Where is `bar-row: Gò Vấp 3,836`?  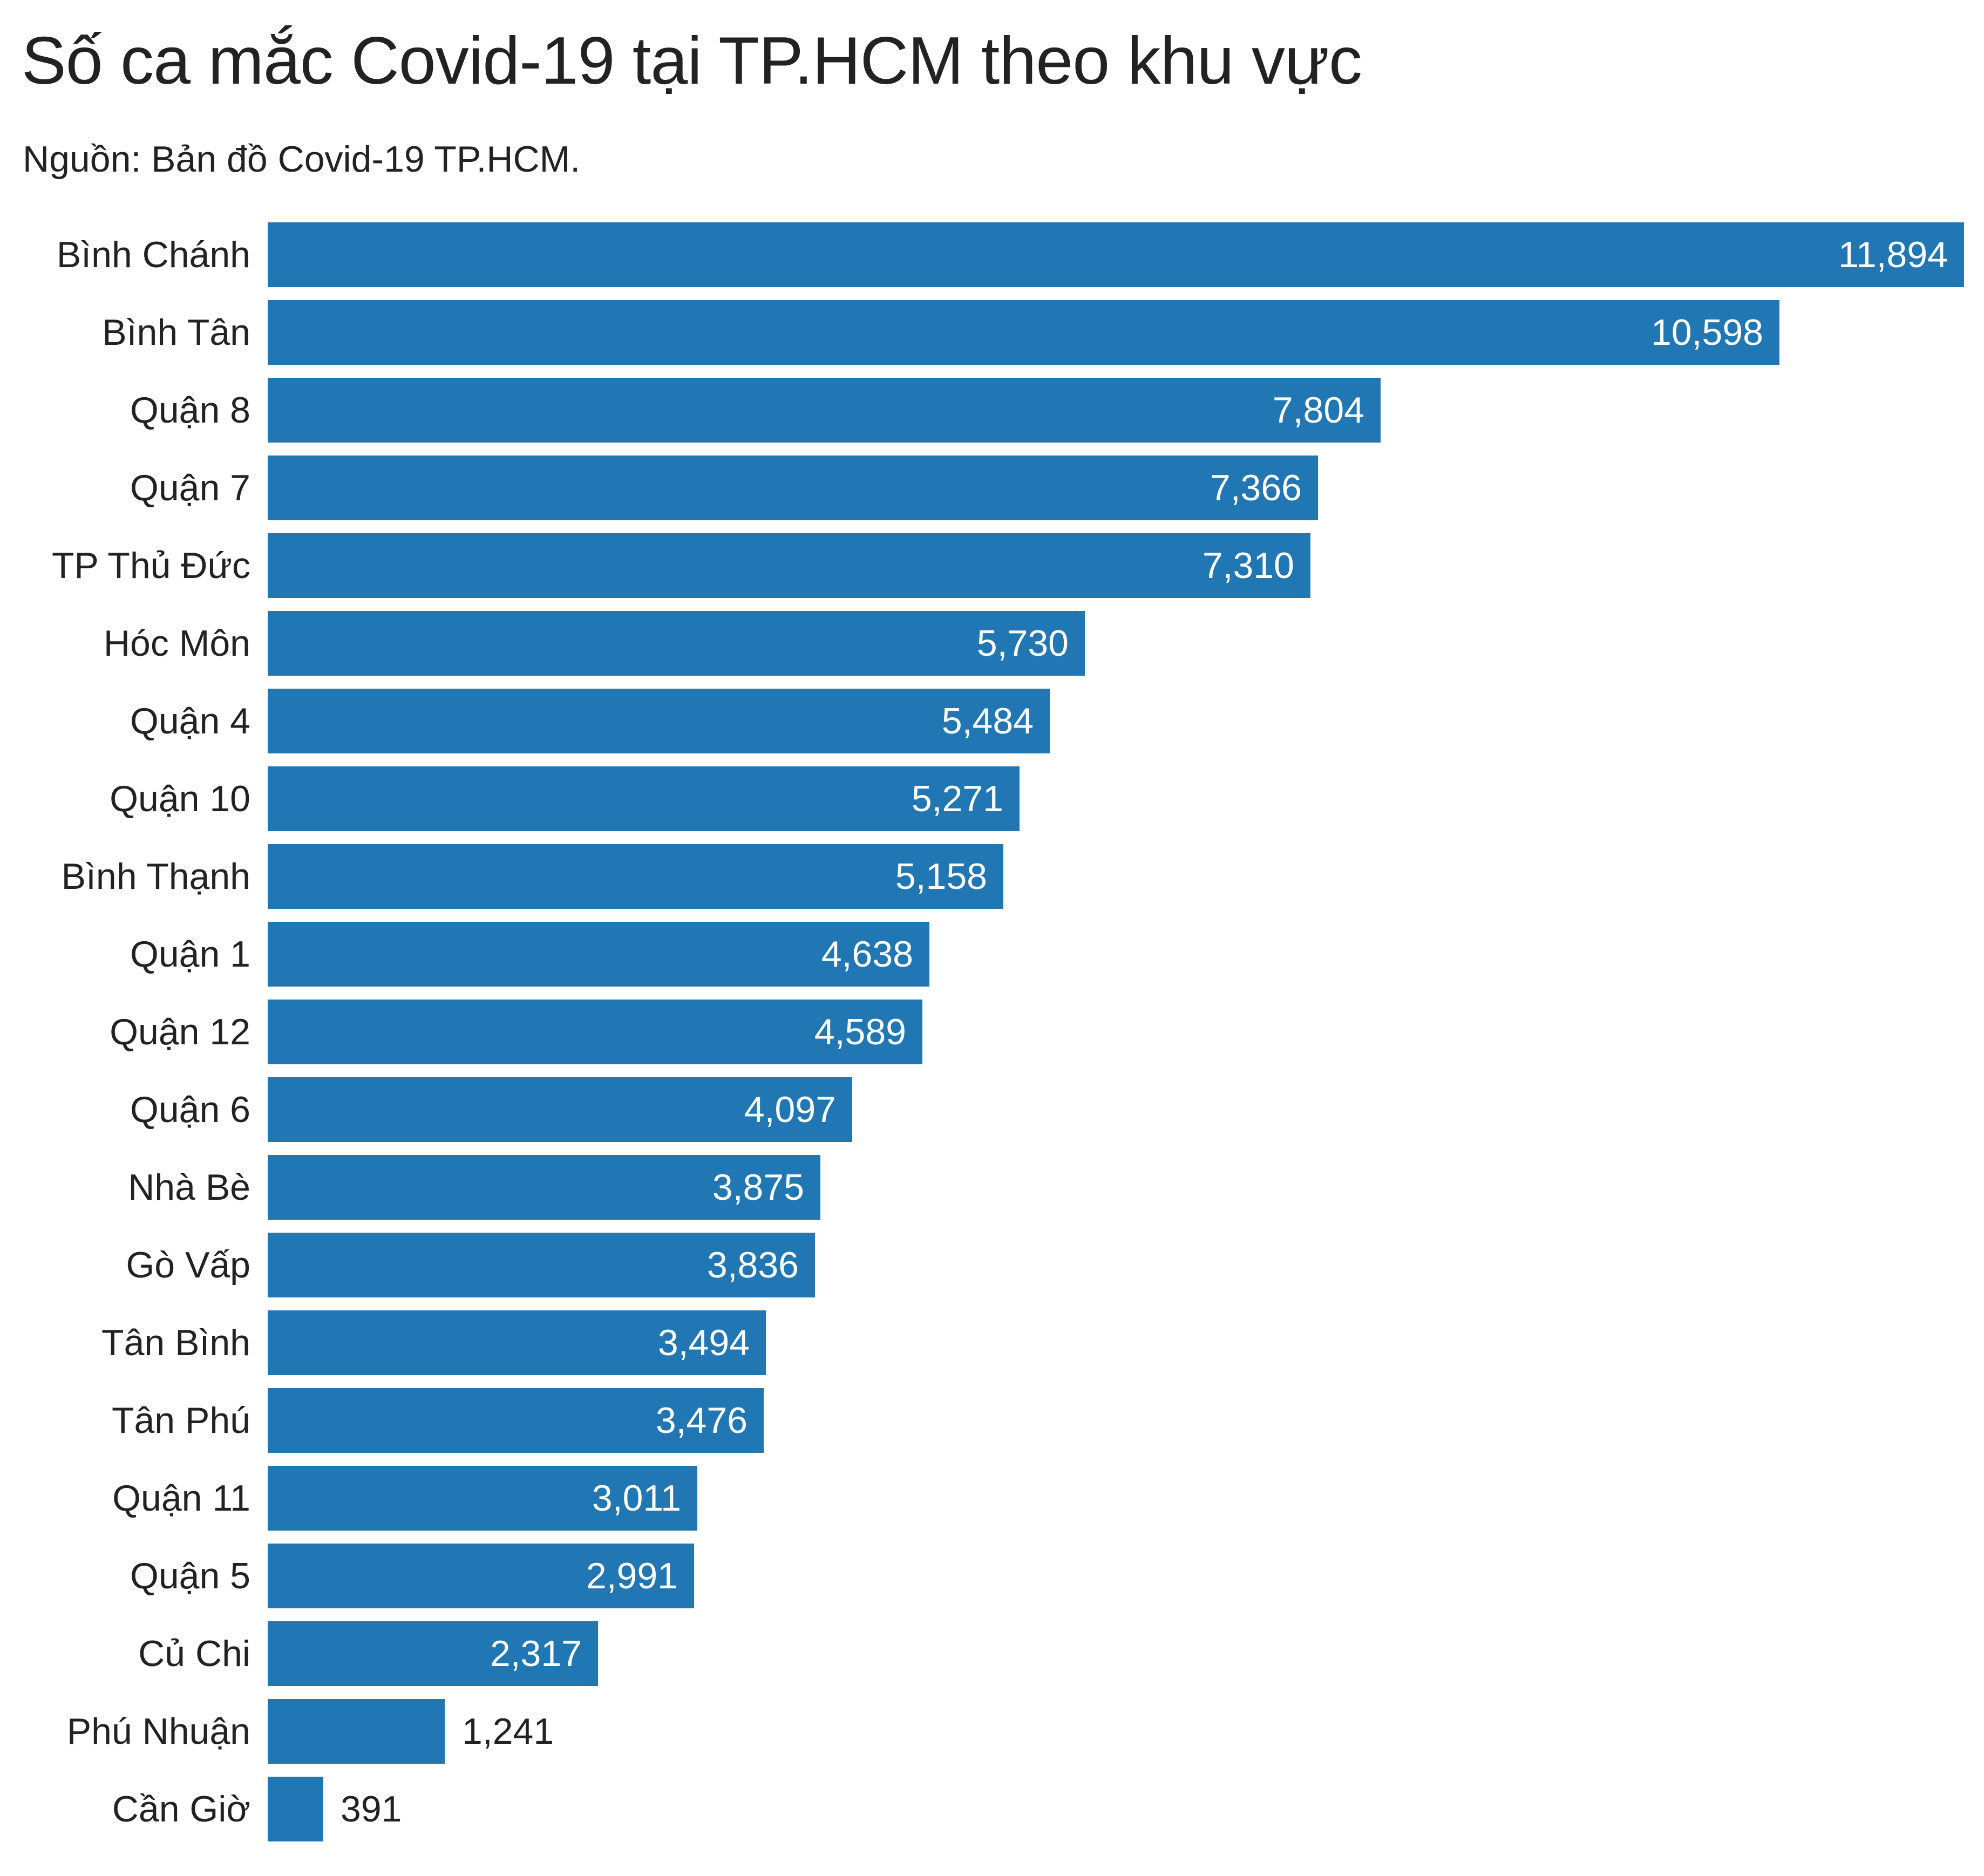 bar-row: Gò Vấp 3,836 is located at coordinates (992, 1265).